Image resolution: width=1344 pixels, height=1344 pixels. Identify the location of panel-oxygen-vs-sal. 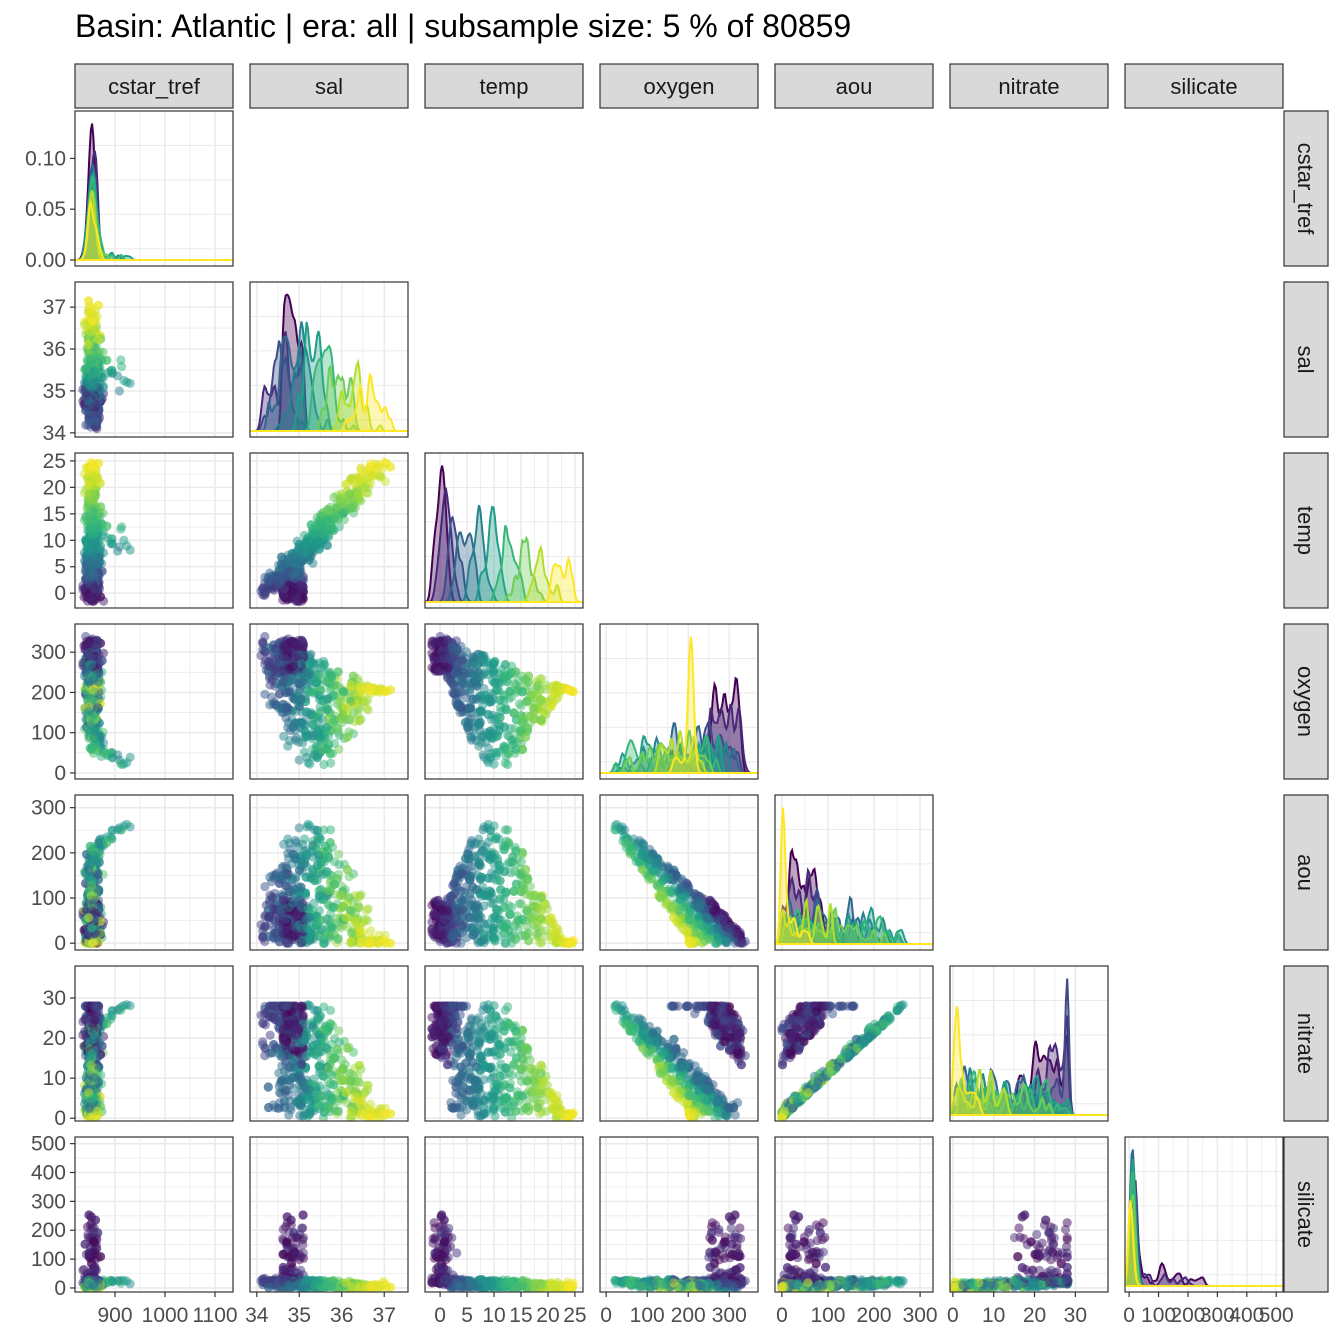
(329, 701).